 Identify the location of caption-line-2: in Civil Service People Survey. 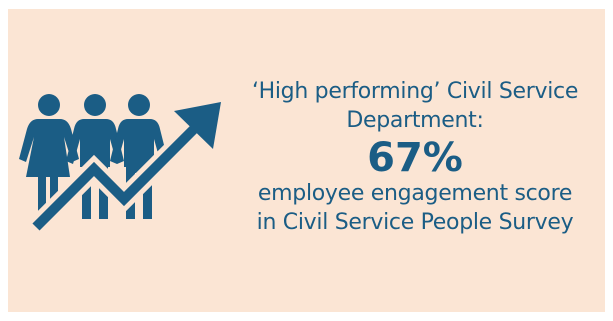
(415, 222).